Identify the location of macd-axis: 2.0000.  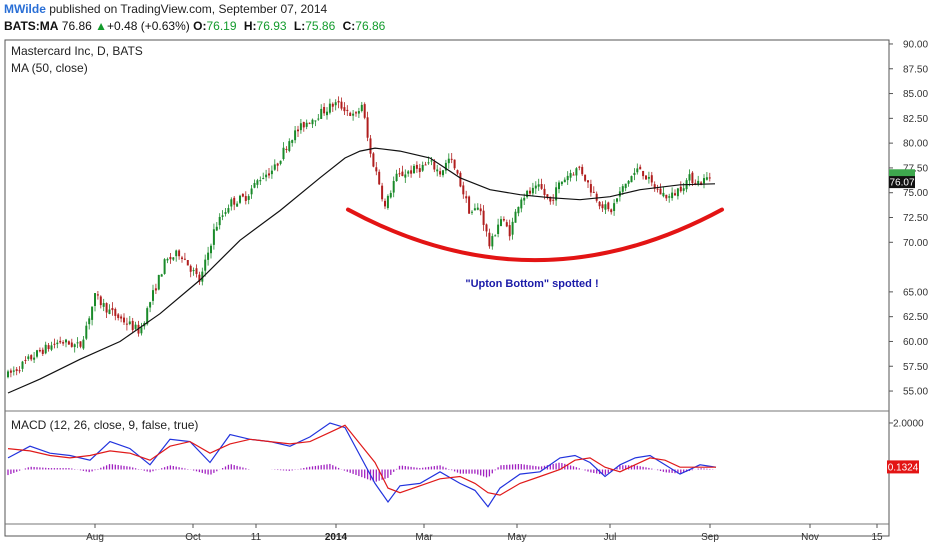
(906, 423).